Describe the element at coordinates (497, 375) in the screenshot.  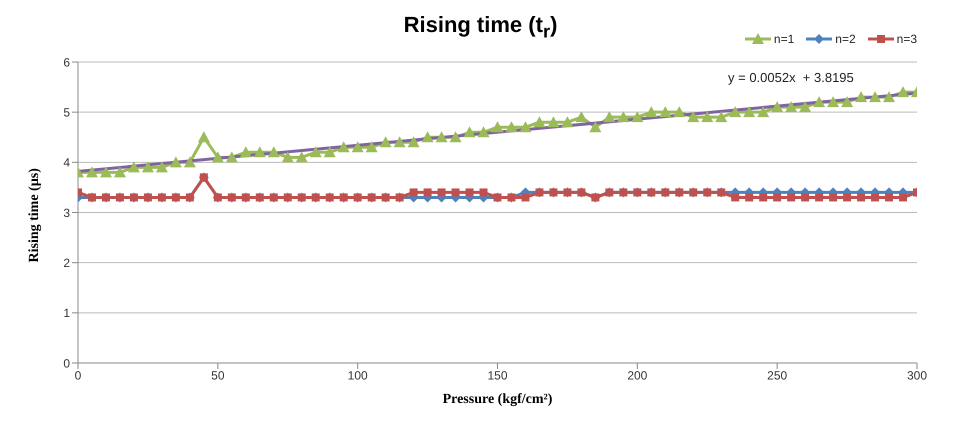
I see `x-tick-label: 150` at that location.